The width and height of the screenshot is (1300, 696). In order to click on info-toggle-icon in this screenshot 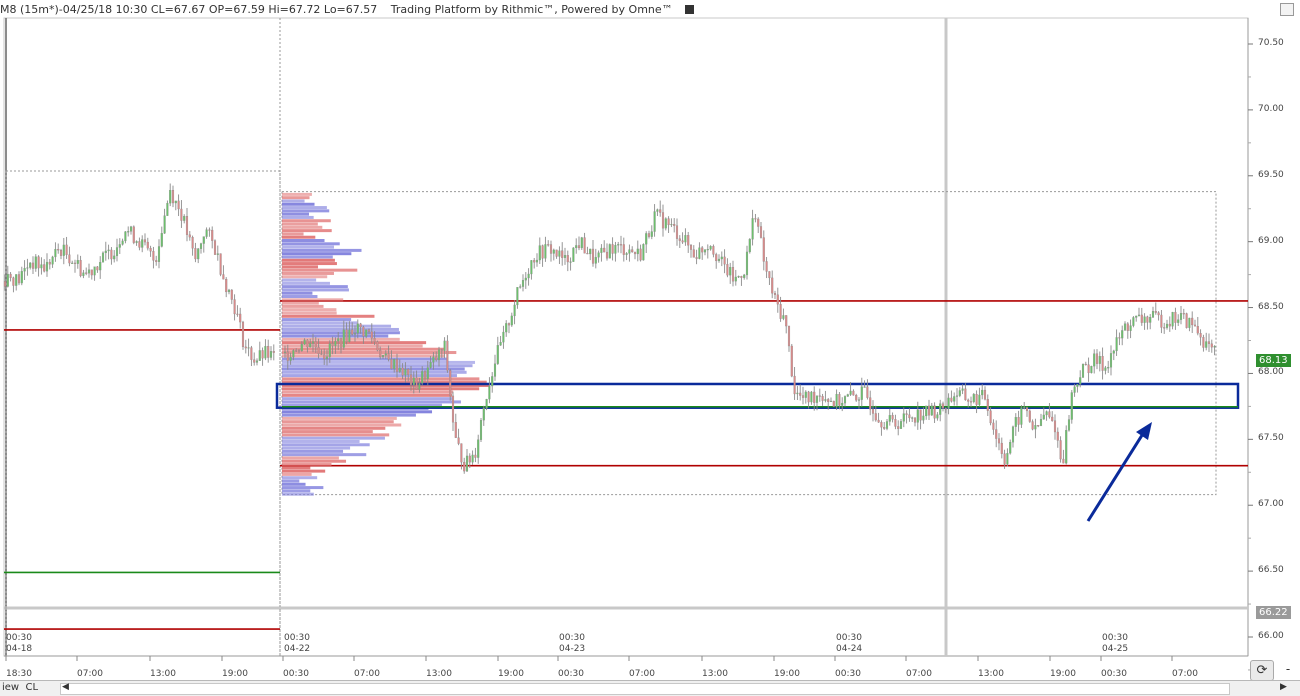, I will do `click(689, 9)`.